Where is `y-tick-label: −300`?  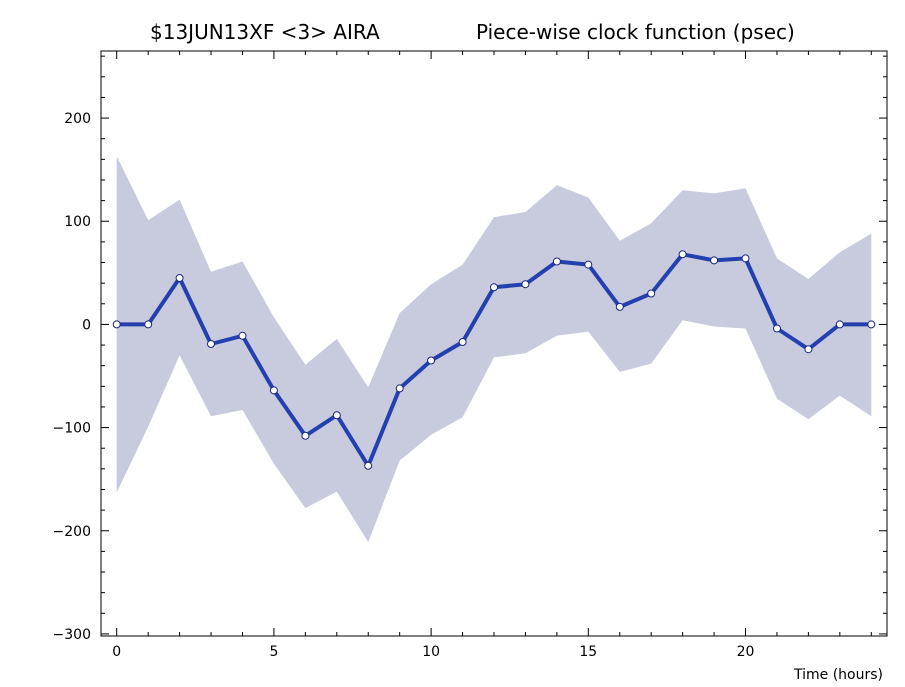 y-tick-label: −300 is located at coordinates (72, 635).